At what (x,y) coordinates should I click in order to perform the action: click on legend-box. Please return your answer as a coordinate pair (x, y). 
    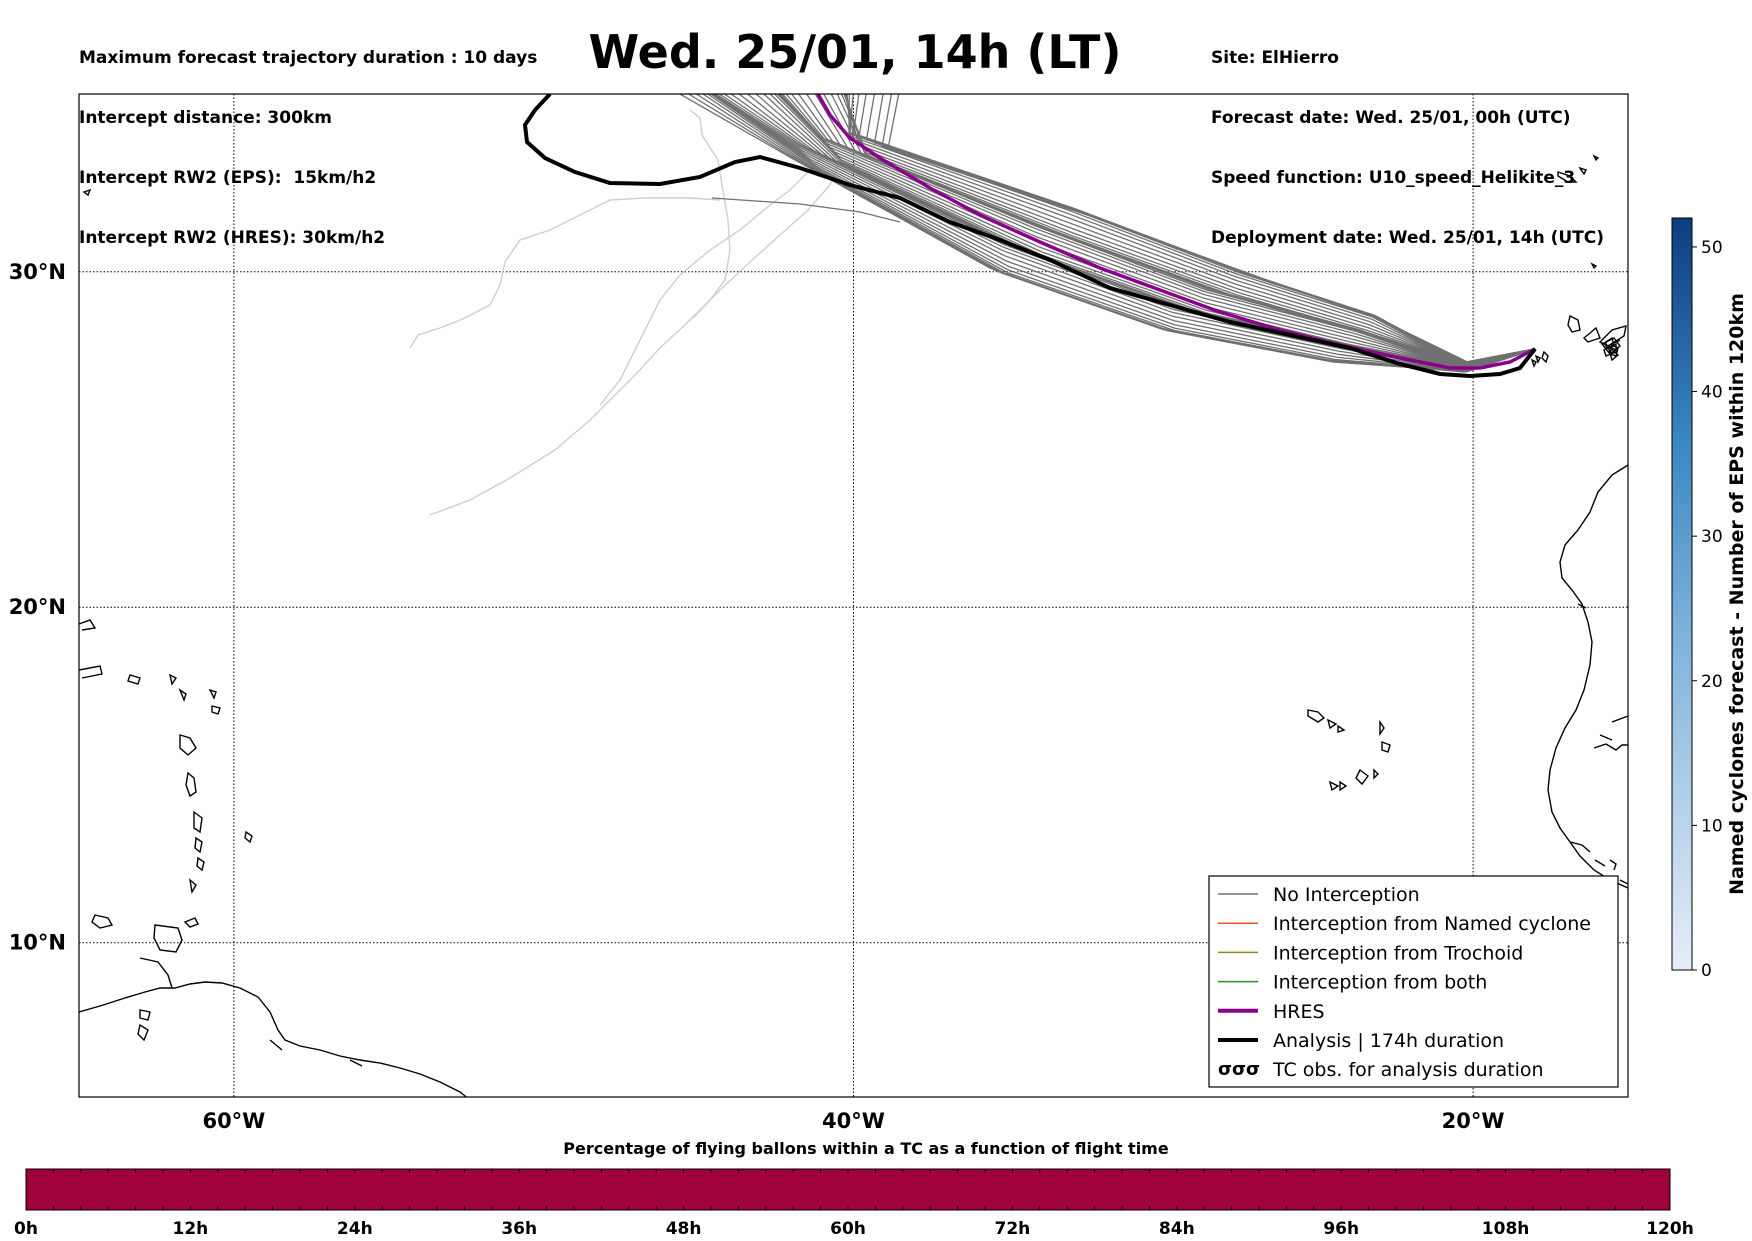
    Looking at the image, I should click on (1413, 981).